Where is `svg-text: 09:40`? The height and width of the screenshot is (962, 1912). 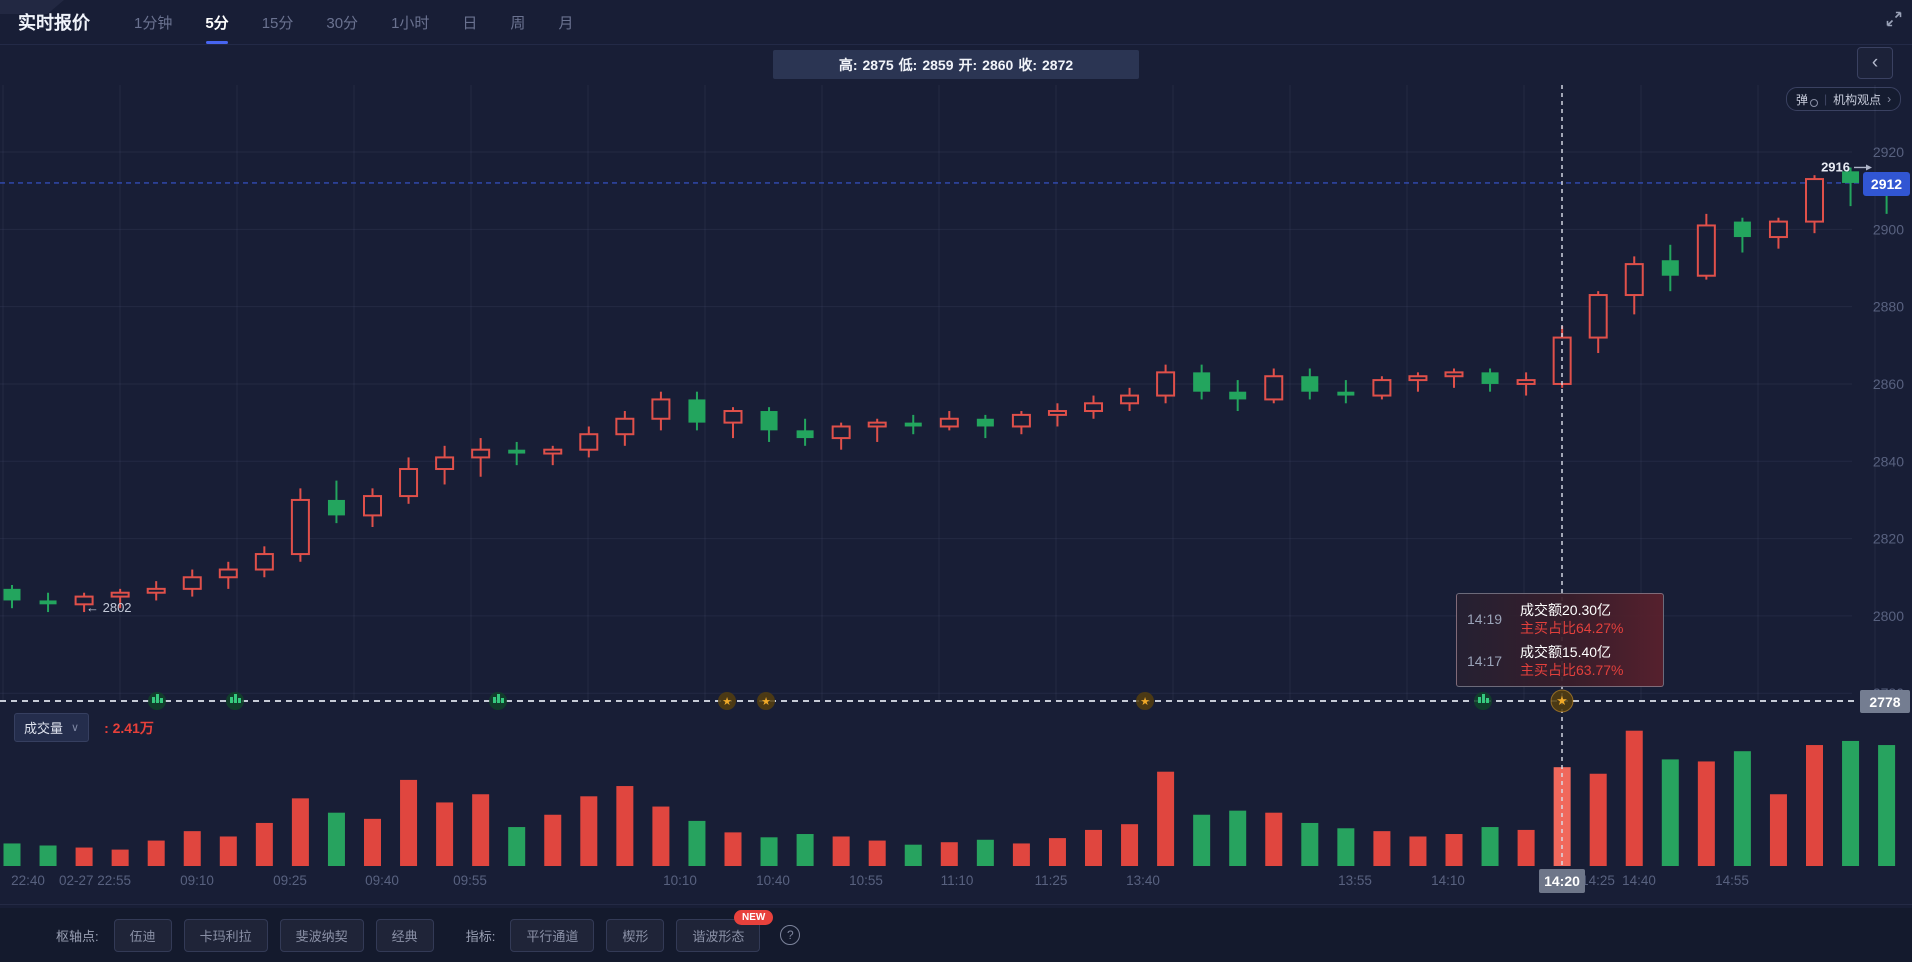 svg-text: 09:40 is located at coordinates (382, 880).